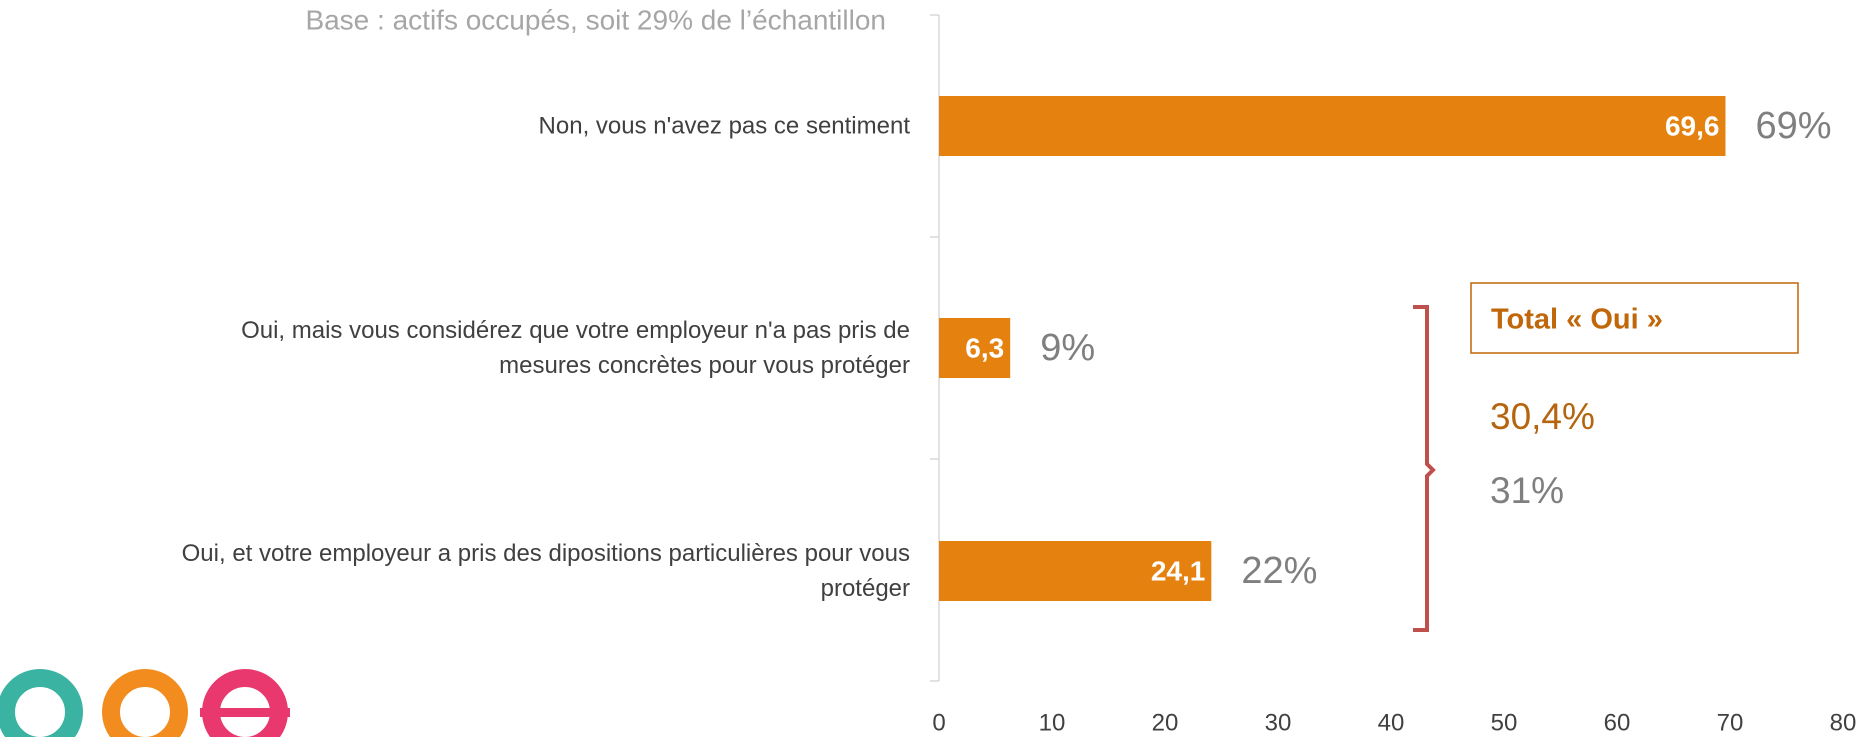 This screenshot has width=1864, height=737. Describe the element at coordinates (1165, 722) in the screenshot. I see `x-tick-label: 20` at that location.